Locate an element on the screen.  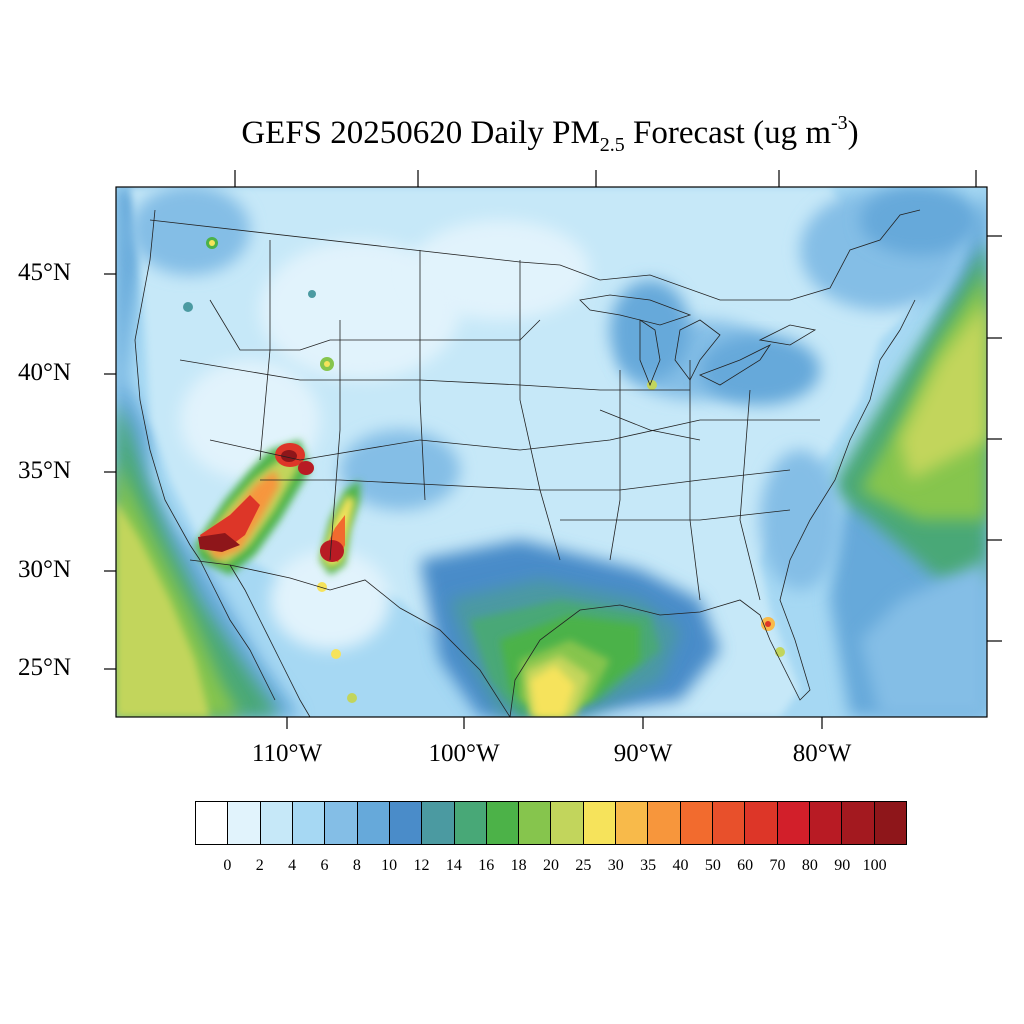
colorbar-tick-label: 14 is located at coordinates (453, 865).